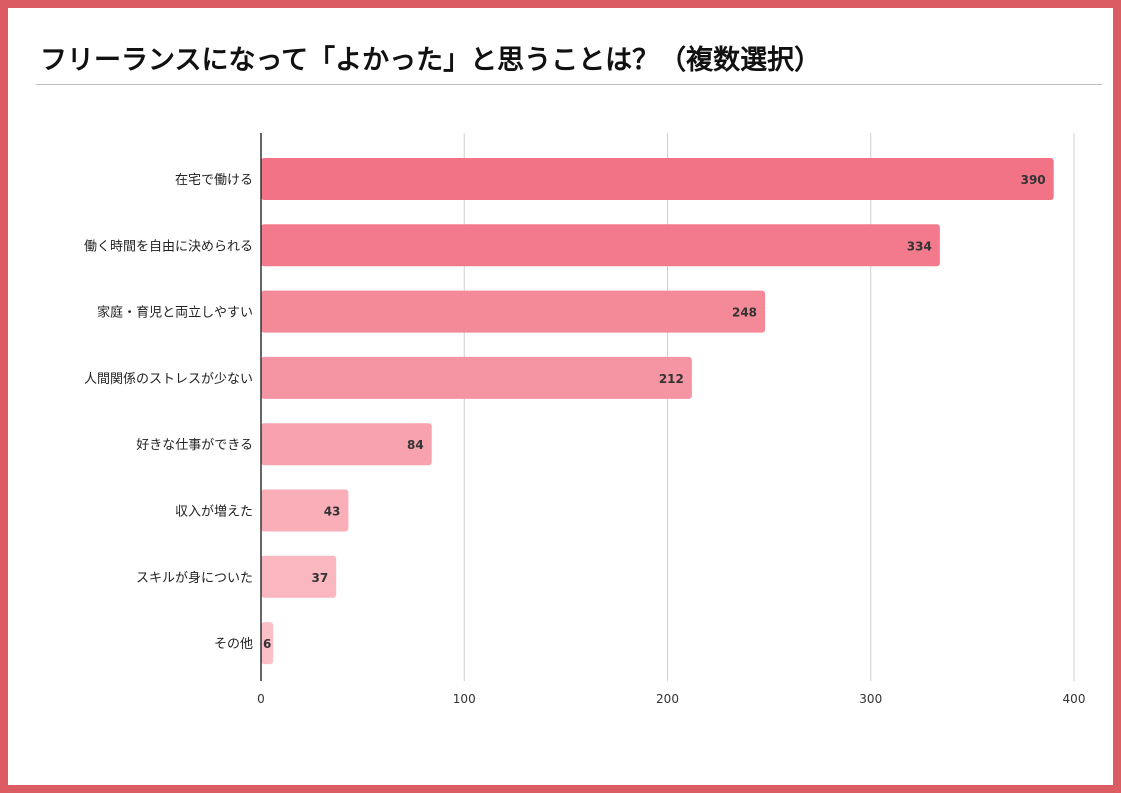  What do you see at coordinates (194, 578) in the screenshot?
I see `category-label: スキルが身についた` at bounding box center [194, 578].